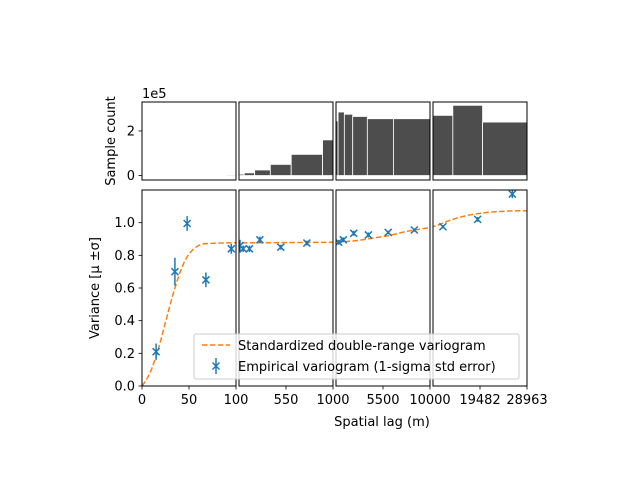 This screenshot has height=480, width=640. Describe the element at coordinates (131, 176) in the screenshot. I see `hist-ytick-label: 0` at that location.